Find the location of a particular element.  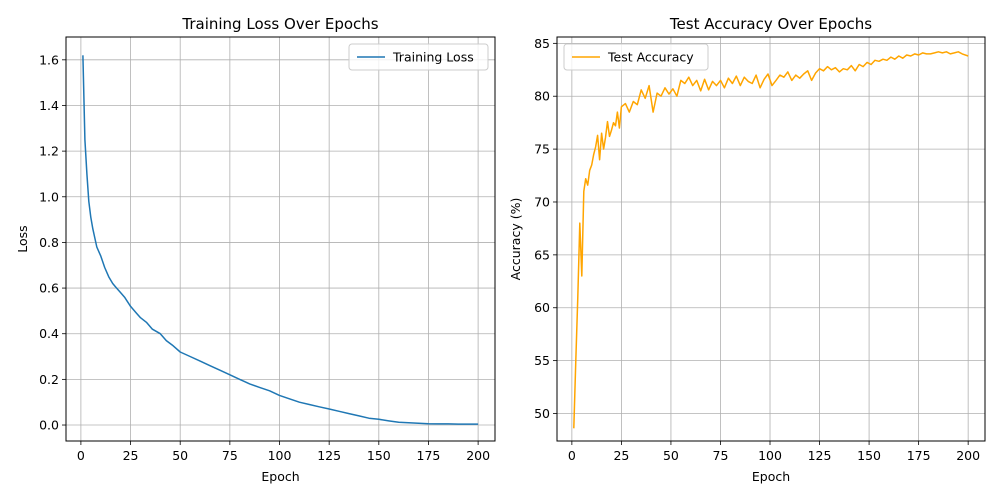

acc-legend-box is located at coordinates (636, 57).